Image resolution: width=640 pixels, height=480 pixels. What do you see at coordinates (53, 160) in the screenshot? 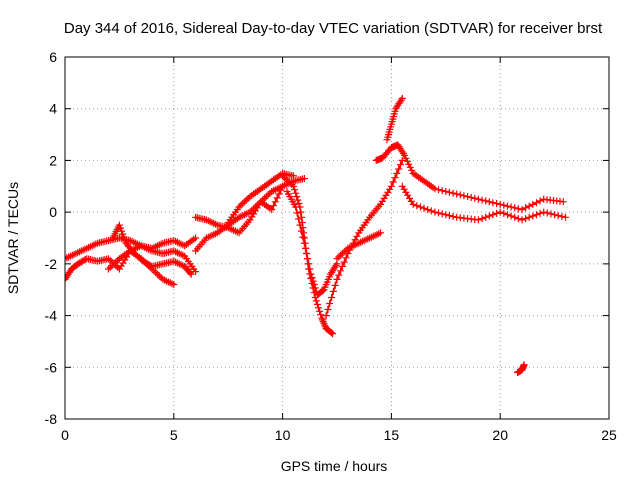
I see `y-tick-label: 2` at bounding box center [53, 160].